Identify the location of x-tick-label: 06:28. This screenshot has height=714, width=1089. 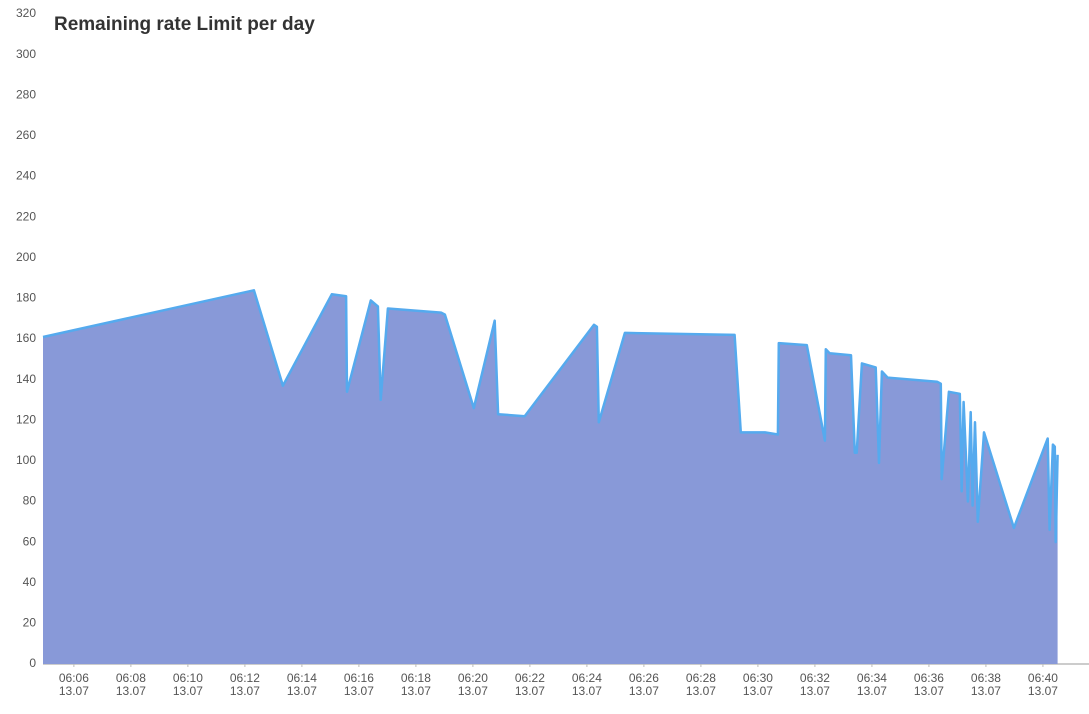
(701, 678).